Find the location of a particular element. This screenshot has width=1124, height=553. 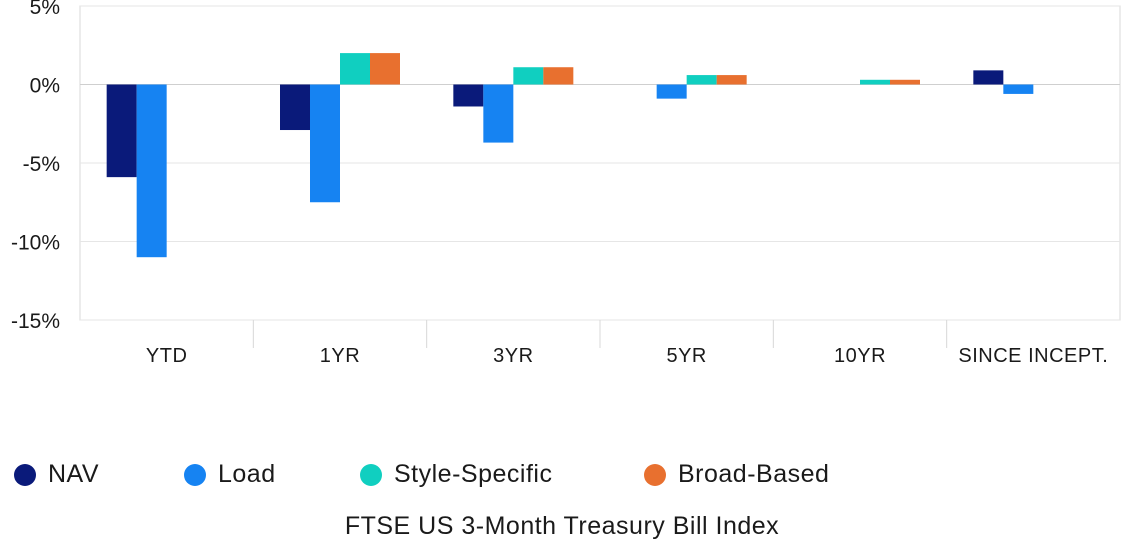

x-tick-label: 10YR is located at coordinates (860, 356).